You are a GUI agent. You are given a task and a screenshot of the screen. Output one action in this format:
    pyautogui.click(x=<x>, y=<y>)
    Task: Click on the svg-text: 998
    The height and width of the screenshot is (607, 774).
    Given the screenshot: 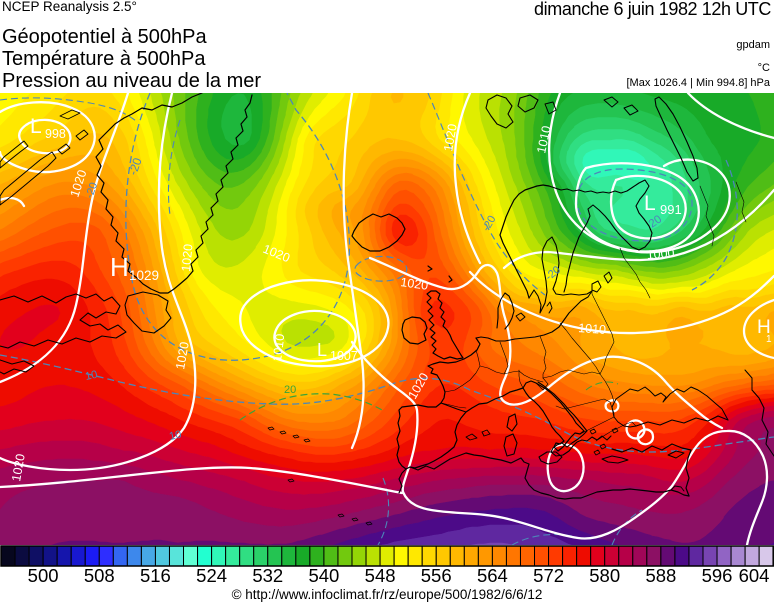 What is the action you would take?
    pyautogui.click(x=55, y=134)
    